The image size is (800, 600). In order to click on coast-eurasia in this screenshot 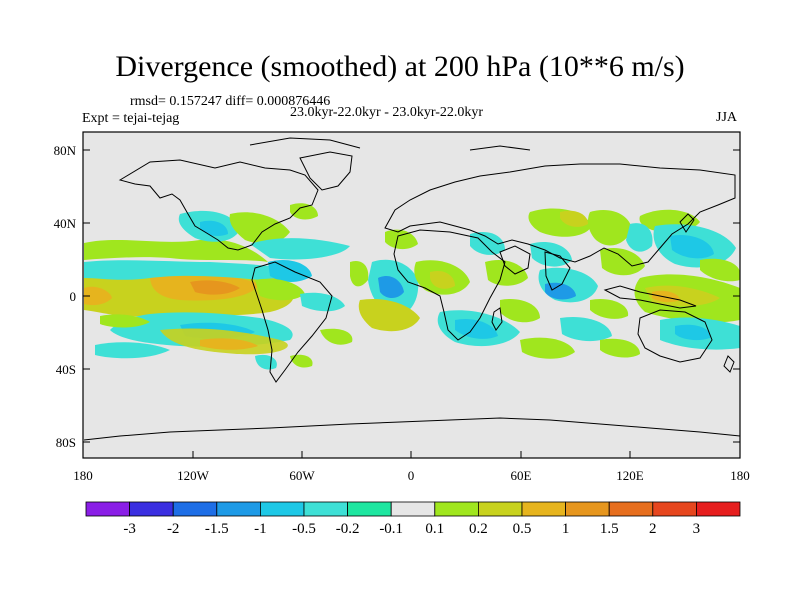, I will do `click(560, 215)`.